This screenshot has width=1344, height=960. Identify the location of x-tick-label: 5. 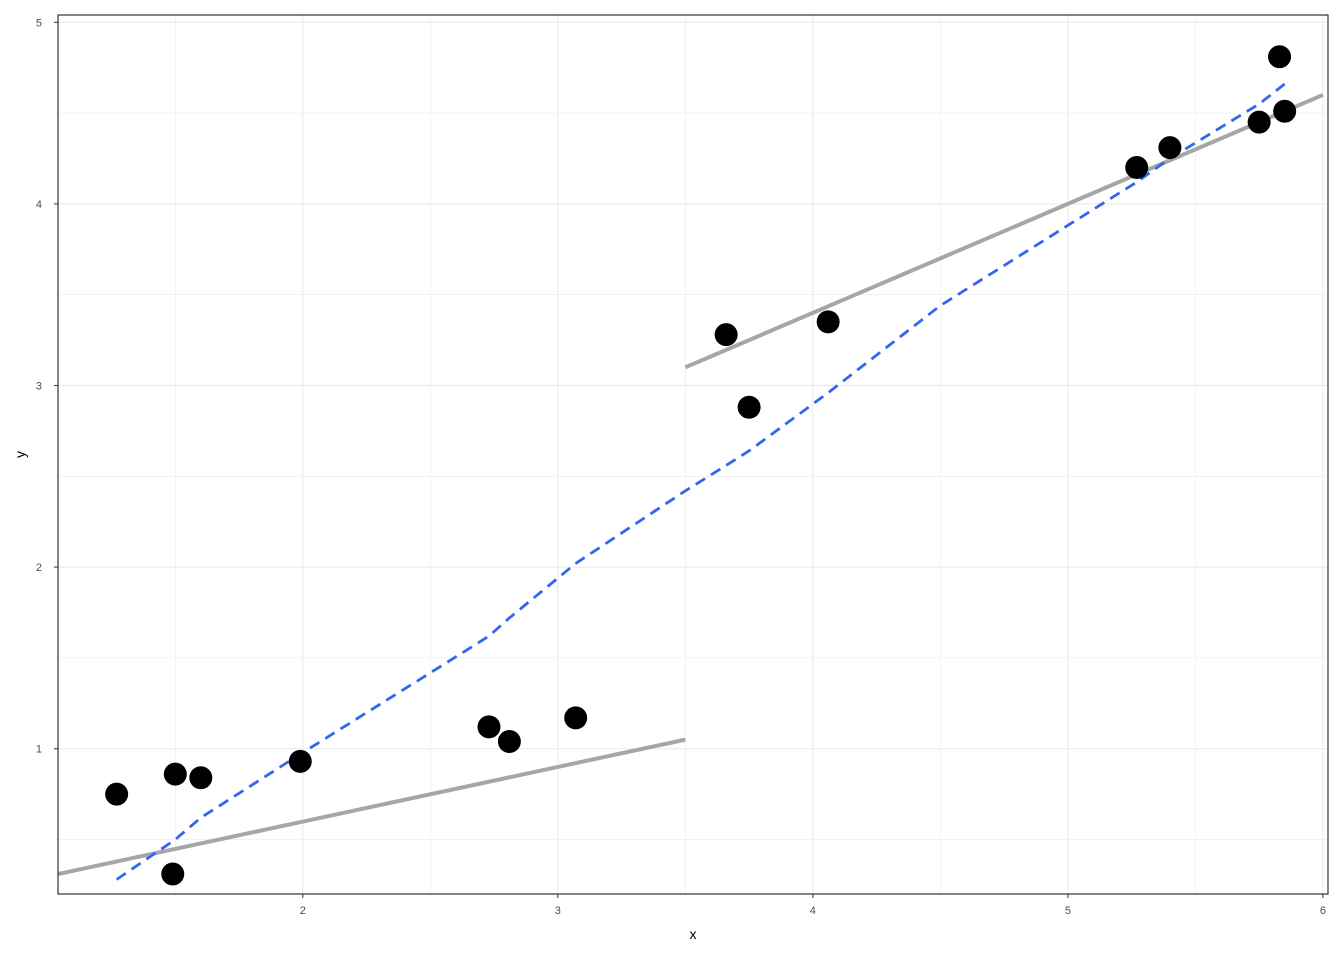
(1068, 911).